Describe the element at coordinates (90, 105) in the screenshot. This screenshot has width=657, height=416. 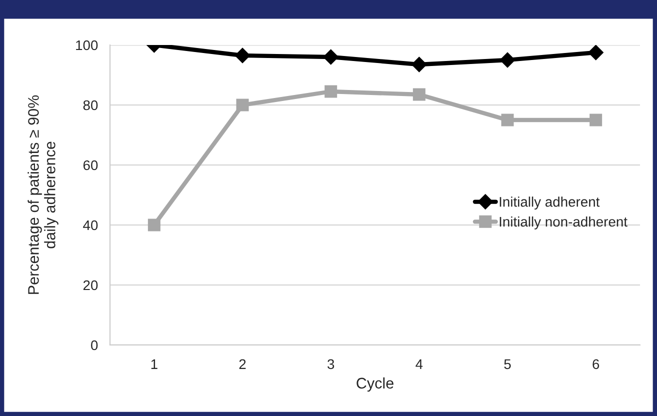
I see `y-tick-label: 80` at that location.